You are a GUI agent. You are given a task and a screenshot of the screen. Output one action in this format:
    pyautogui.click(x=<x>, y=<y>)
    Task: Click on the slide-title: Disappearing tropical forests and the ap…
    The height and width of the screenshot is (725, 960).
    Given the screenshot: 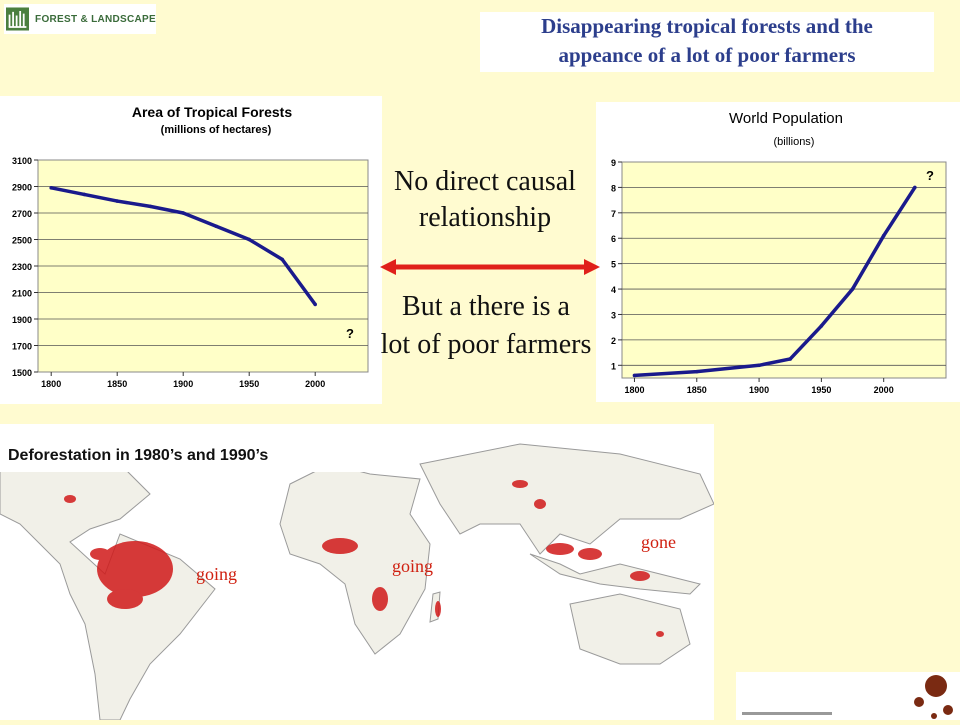 What is the action you would take?
    pyautogui.click(x=707, y=42)
    